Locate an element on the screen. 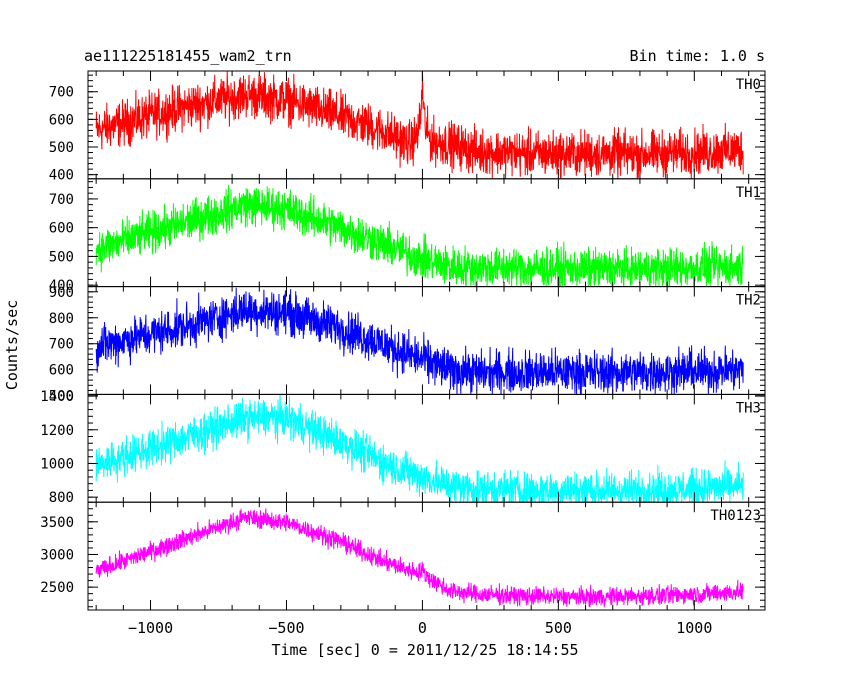 This screenshot has width=850, height=680. bin-time-label: Bin time: 1.0 s is located at coordinates (697, 56).